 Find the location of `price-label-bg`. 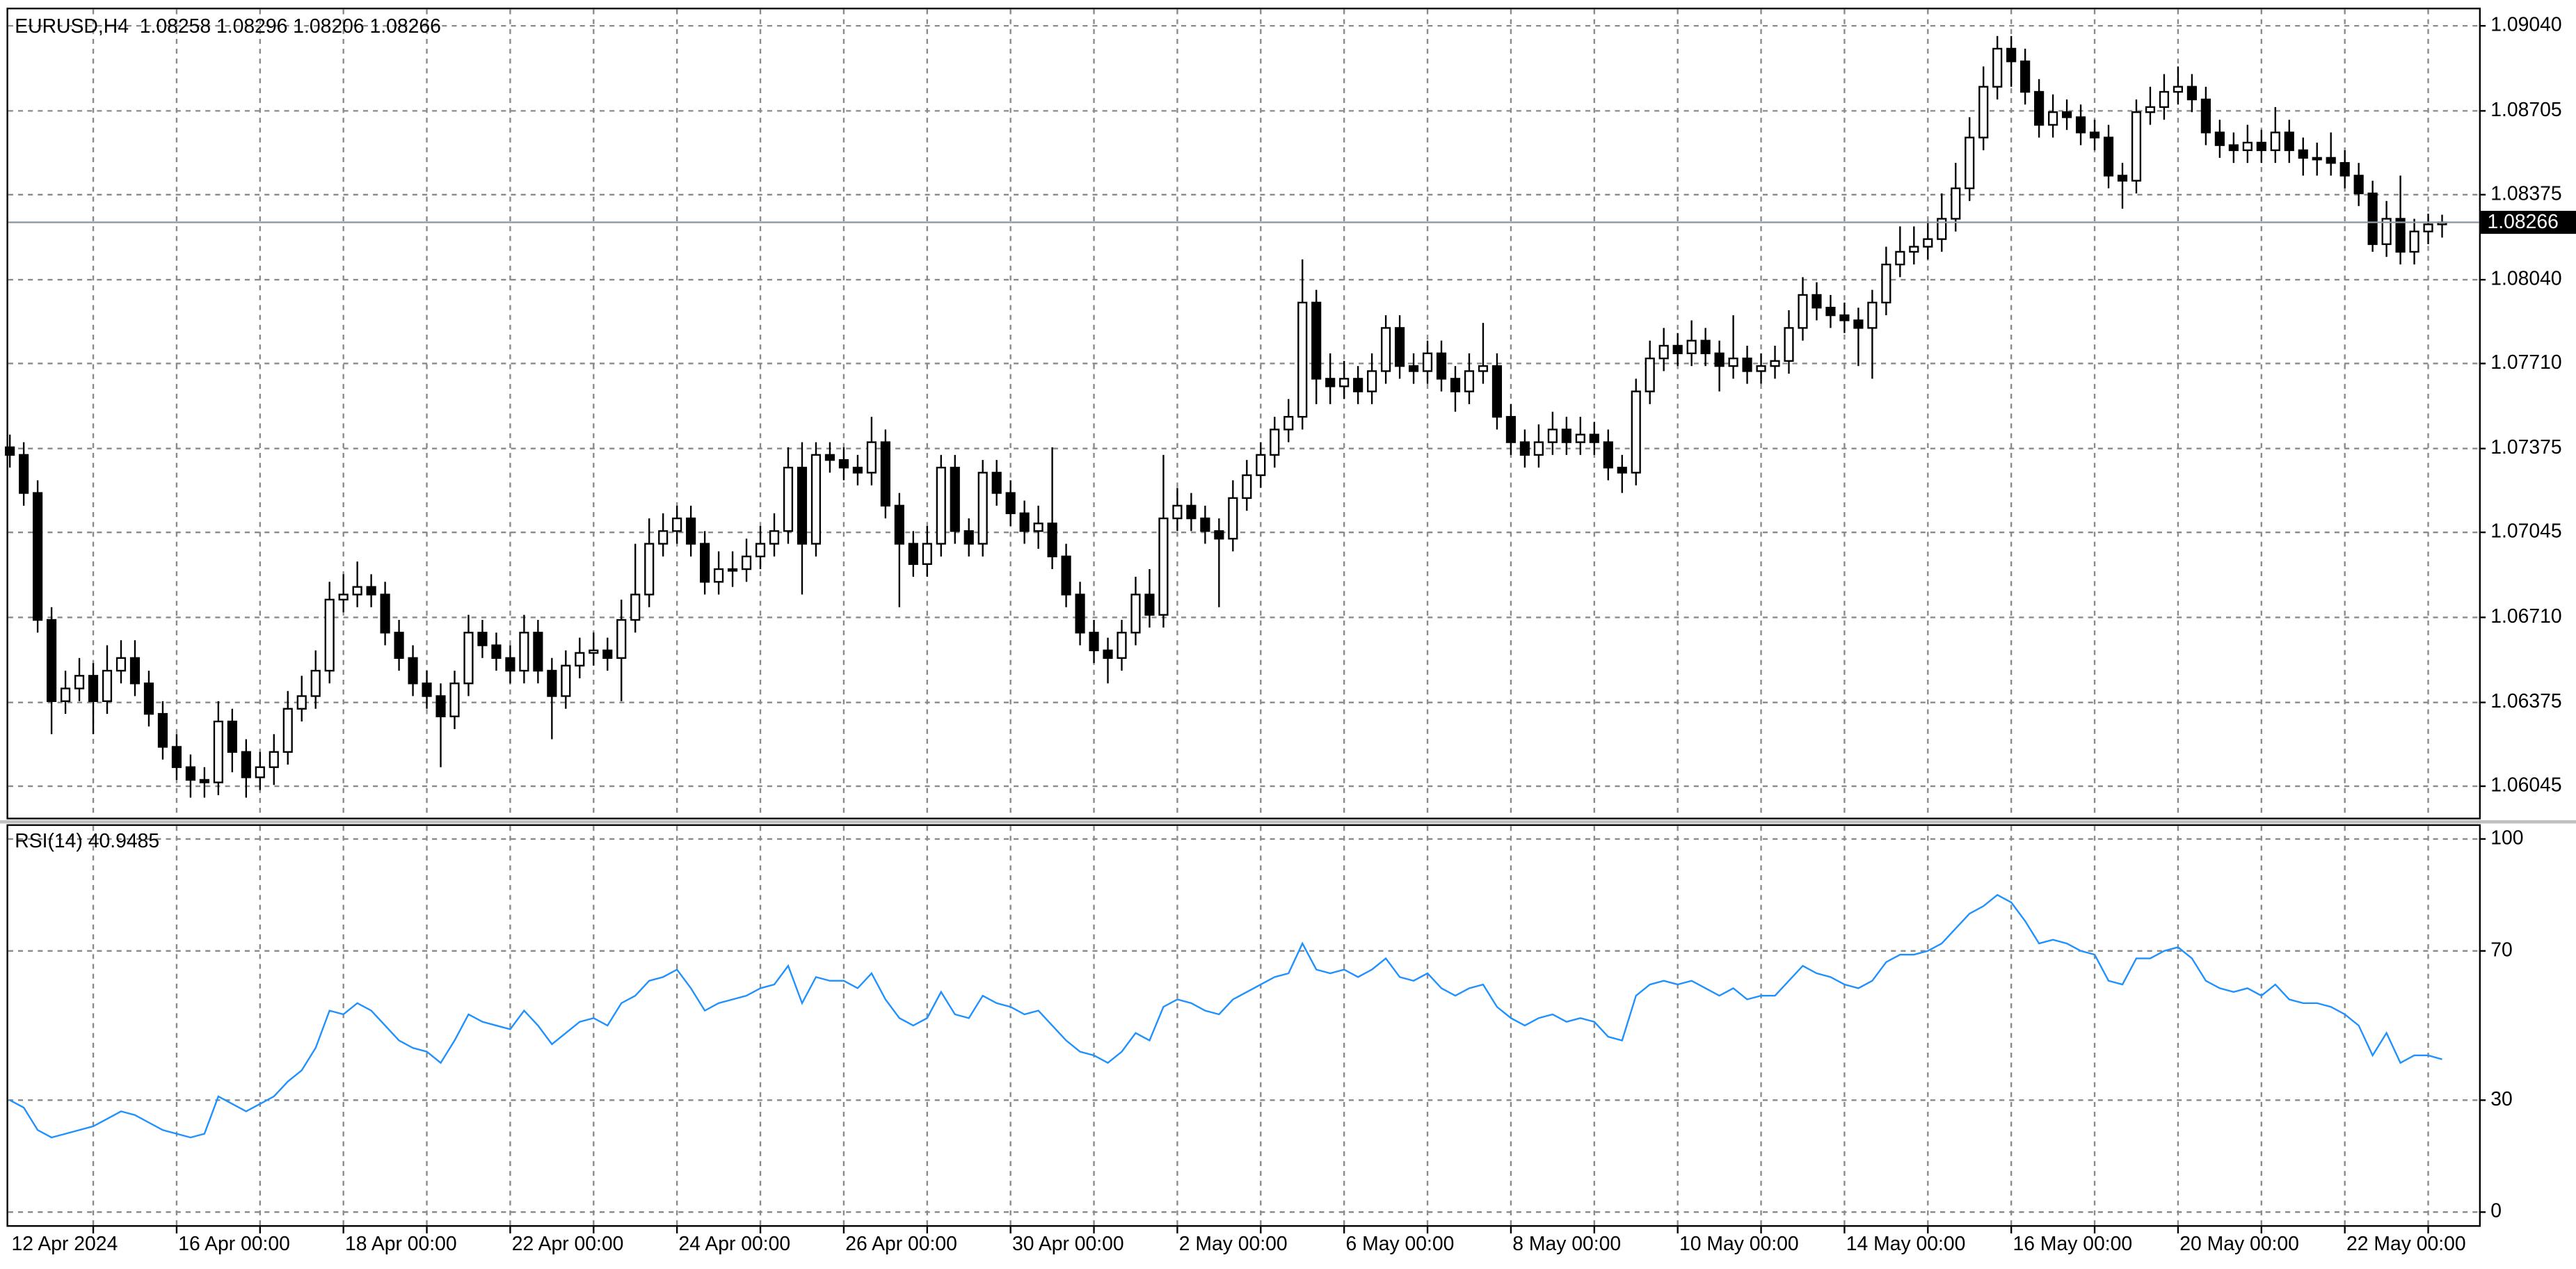

price-label-bg is located at coordinates (2528, 223).